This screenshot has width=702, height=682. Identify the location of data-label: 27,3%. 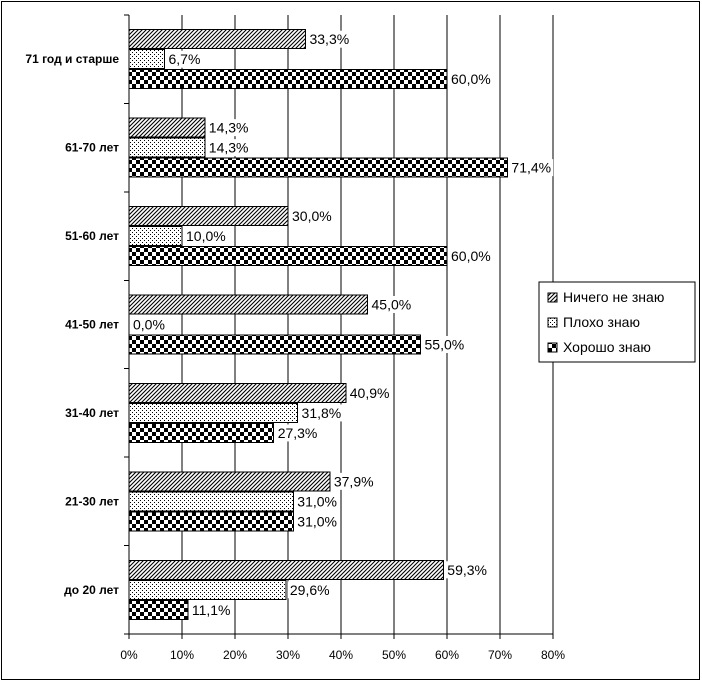
(298, 433).